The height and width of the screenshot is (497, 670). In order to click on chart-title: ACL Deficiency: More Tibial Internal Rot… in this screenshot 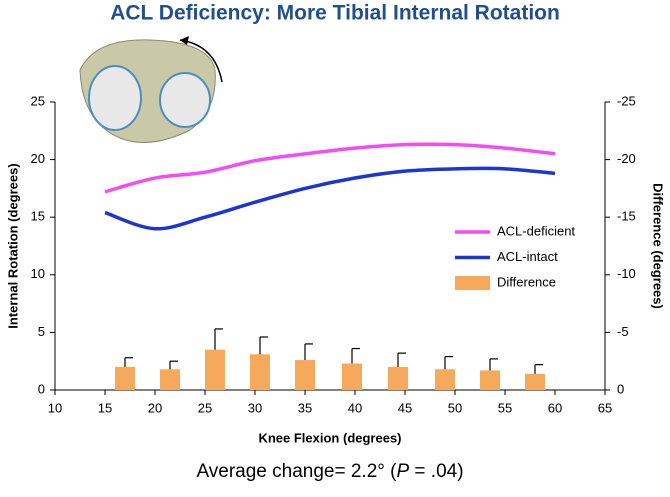, I will do `click(335, 13)`.